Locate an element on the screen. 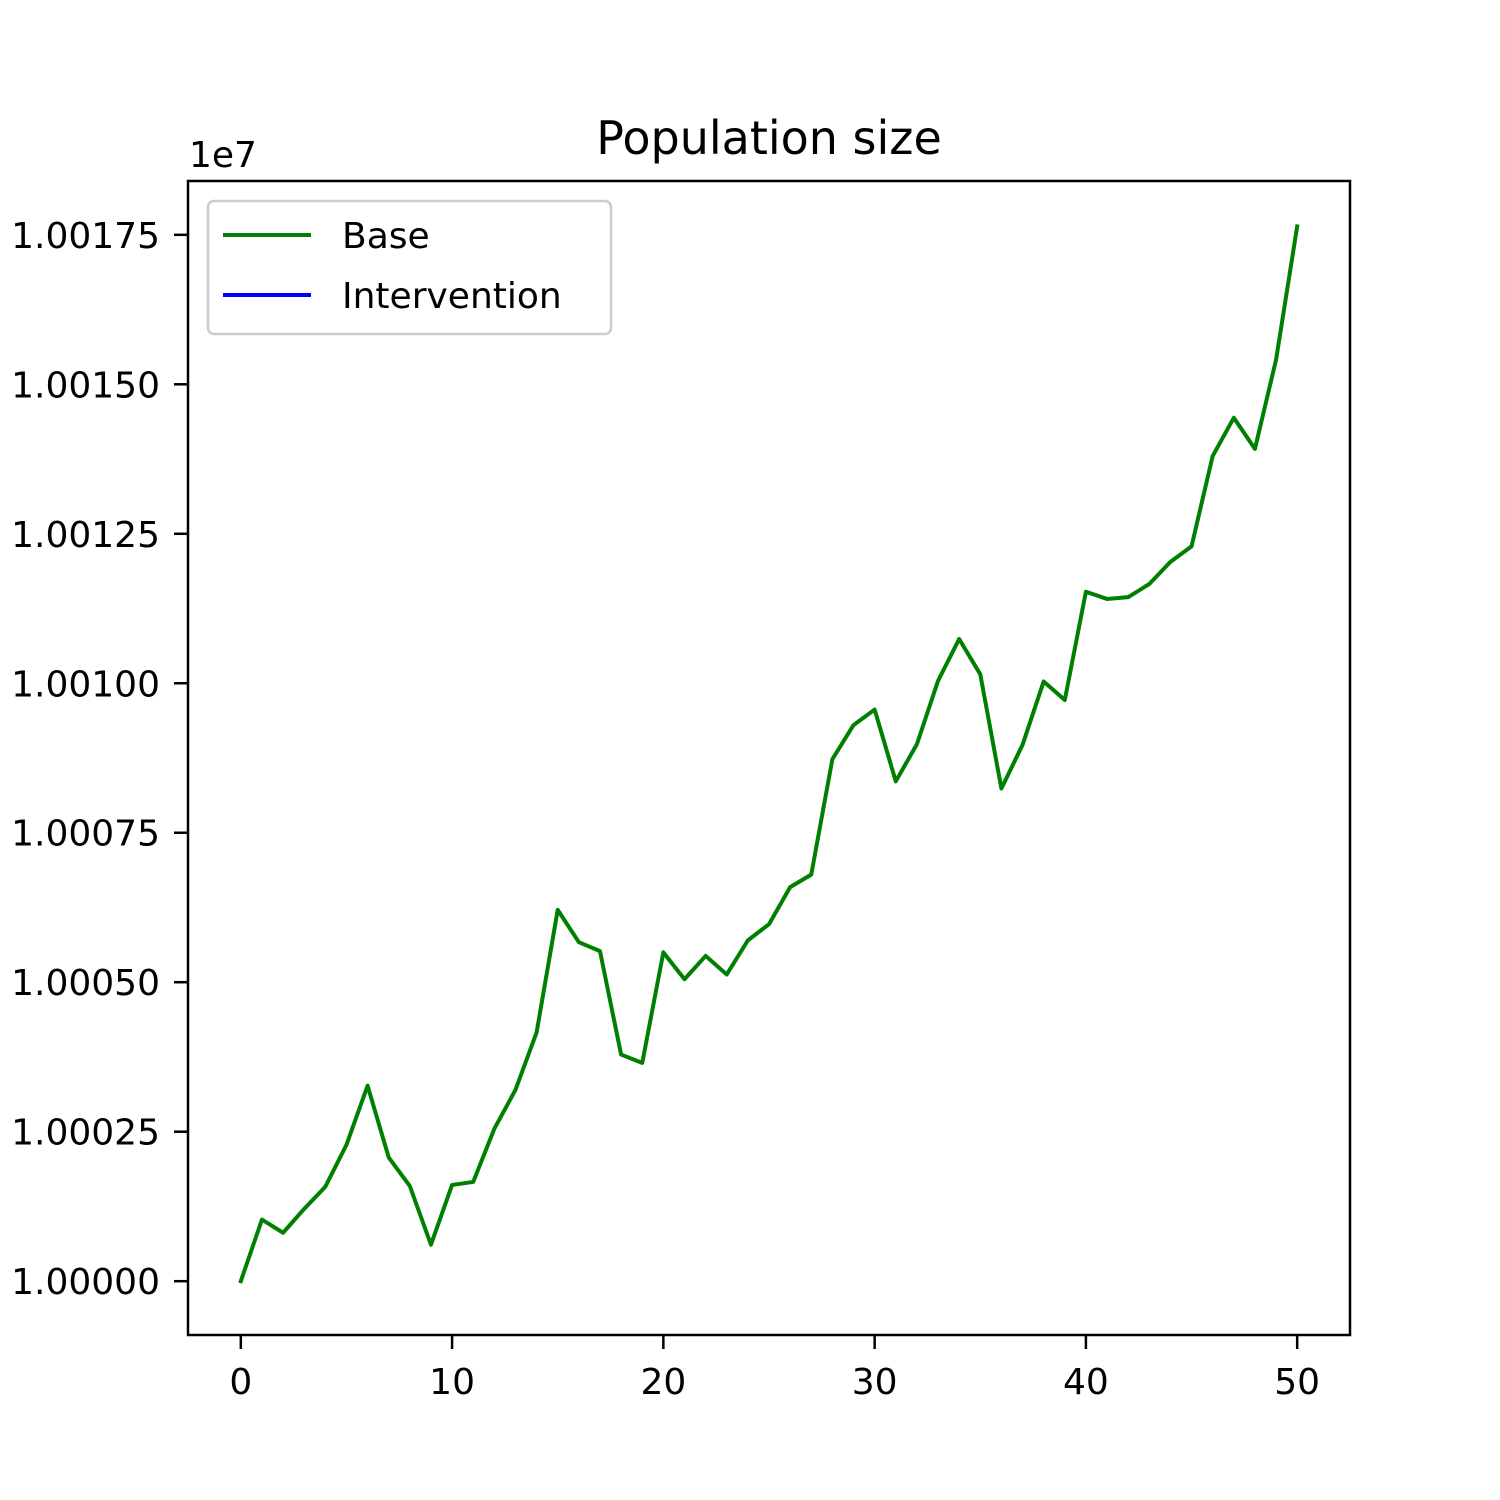 The width and height of the screenshot is (1500, 1500). chart-title: Population size is located at coordinates (769, 138).